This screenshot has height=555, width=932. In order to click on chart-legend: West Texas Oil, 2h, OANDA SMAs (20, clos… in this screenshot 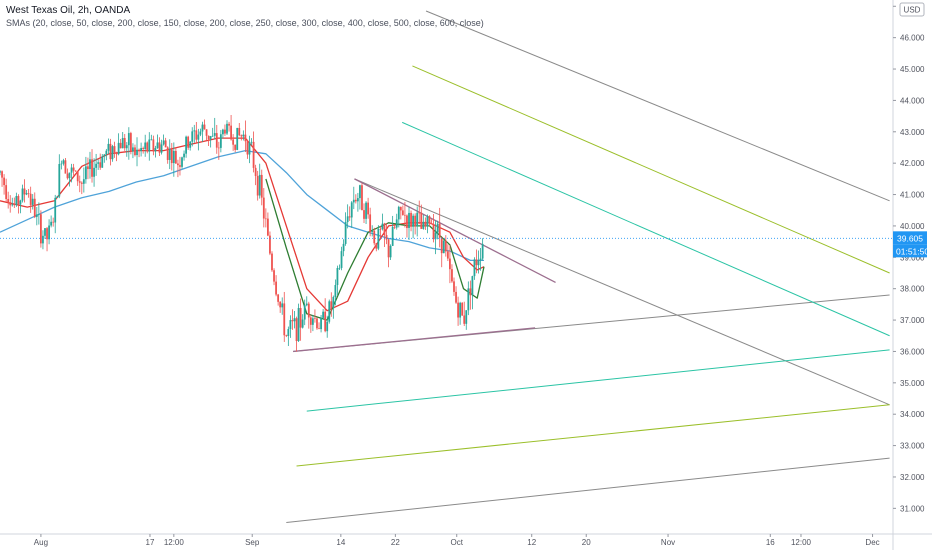, I will do `click(245, 17)`.